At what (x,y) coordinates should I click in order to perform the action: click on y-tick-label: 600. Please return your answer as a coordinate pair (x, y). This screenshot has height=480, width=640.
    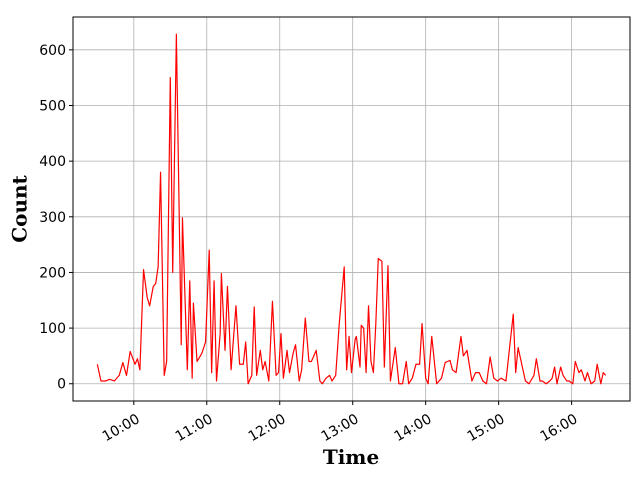
    Looking at the image, I should click on (52, 51).